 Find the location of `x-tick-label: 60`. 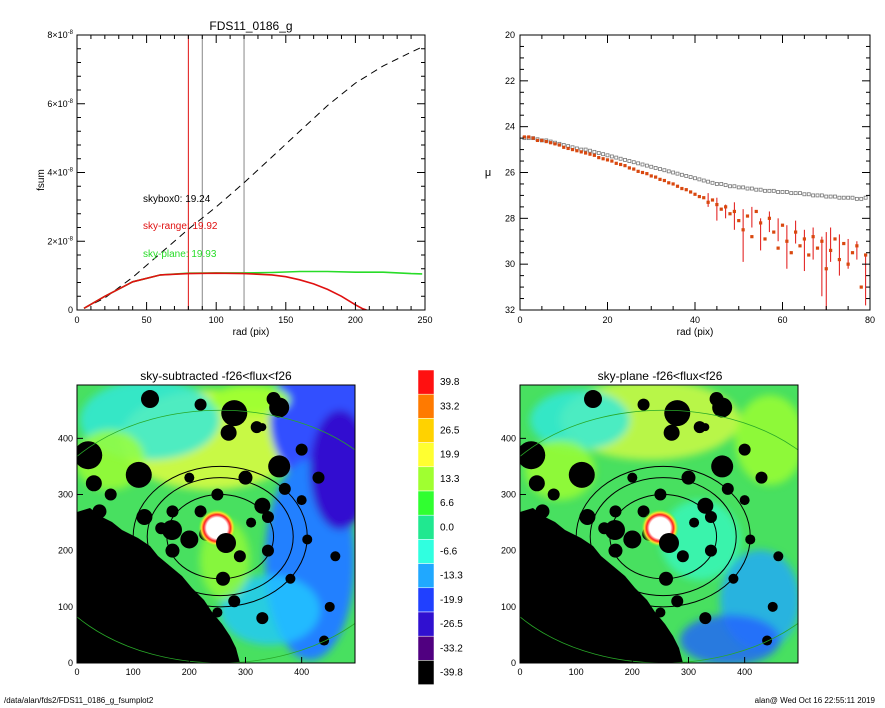

x-tick-label: 60 is located at coordinates (782, 320).